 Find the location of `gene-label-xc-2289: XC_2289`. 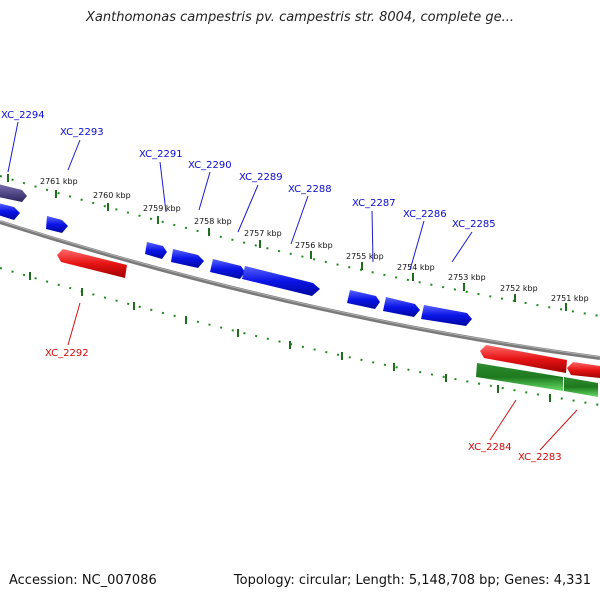

gene-label-xc-2289: XC_2289 is located at coordinates (261, 177).